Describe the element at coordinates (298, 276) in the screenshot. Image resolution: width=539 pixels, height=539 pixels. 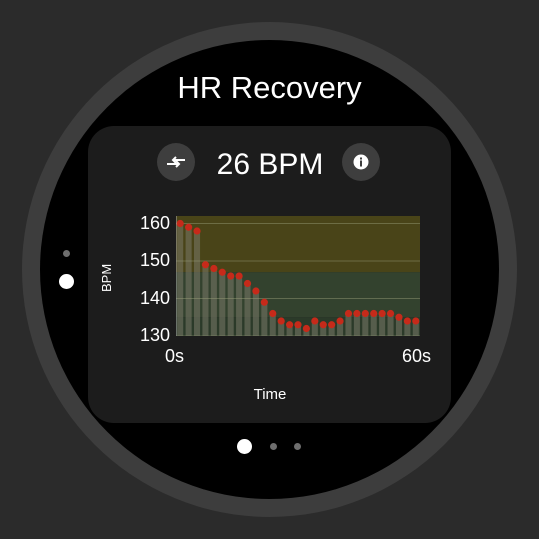
I see `hr-recovery-chart` at that location.